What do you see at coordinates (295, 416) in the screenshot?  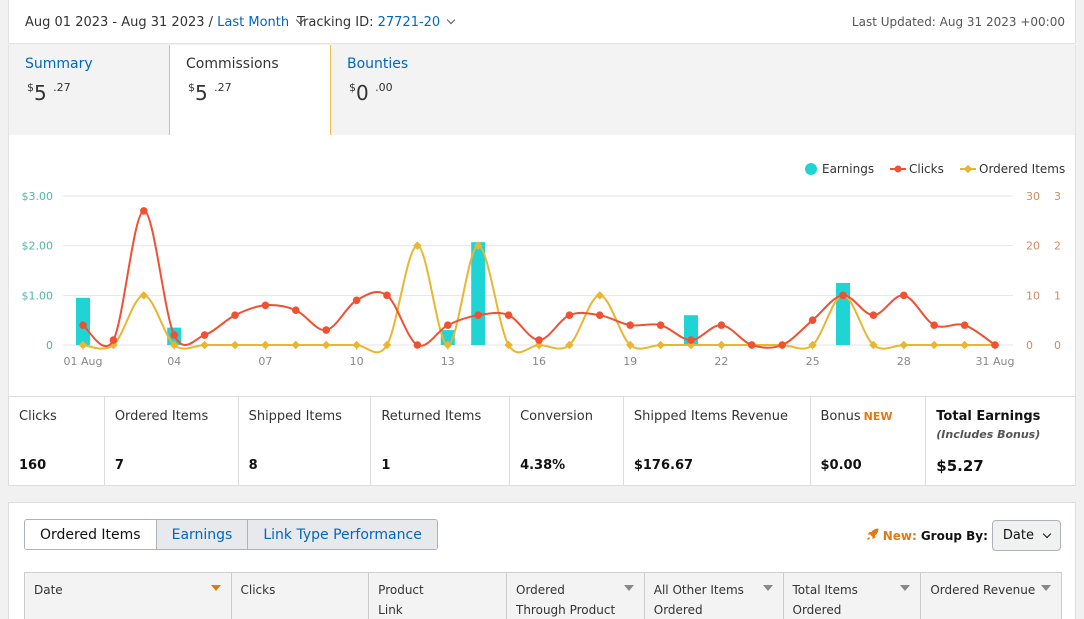 I see `stat-label: Shipped Items` at bounding box center [295, 416].